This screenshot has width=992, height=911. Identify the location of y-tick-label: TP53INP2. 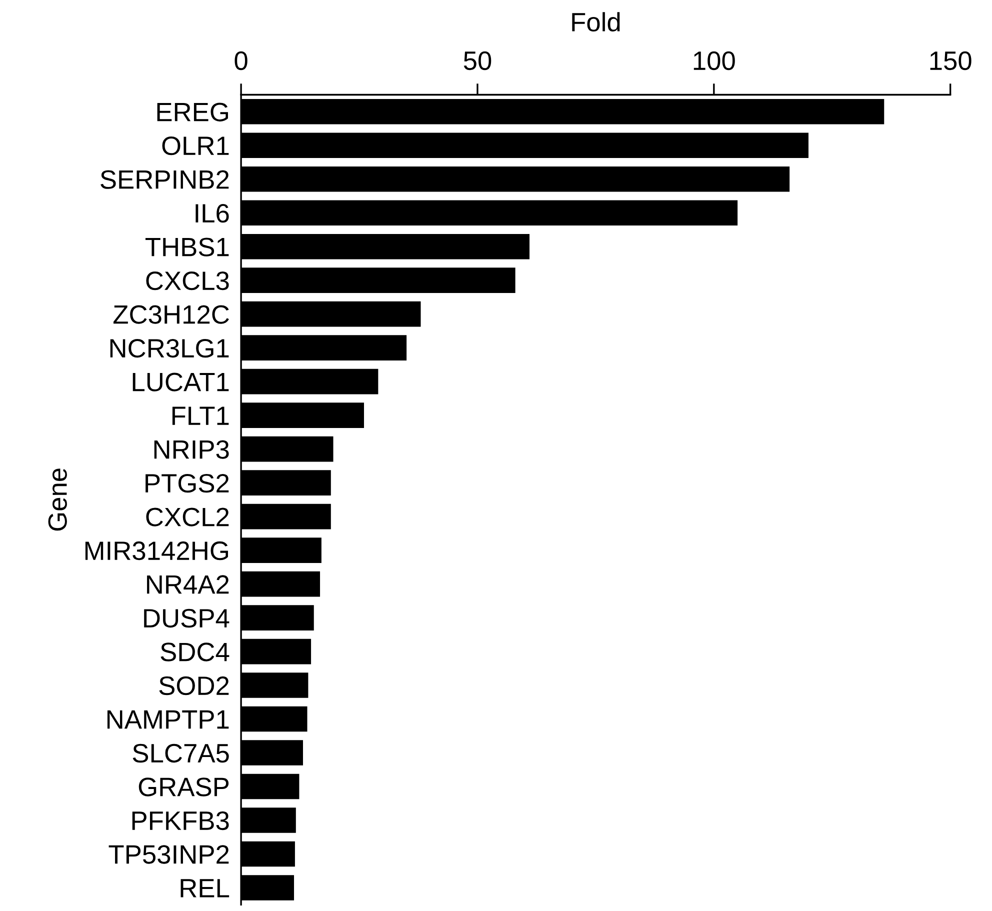
(168, 854).